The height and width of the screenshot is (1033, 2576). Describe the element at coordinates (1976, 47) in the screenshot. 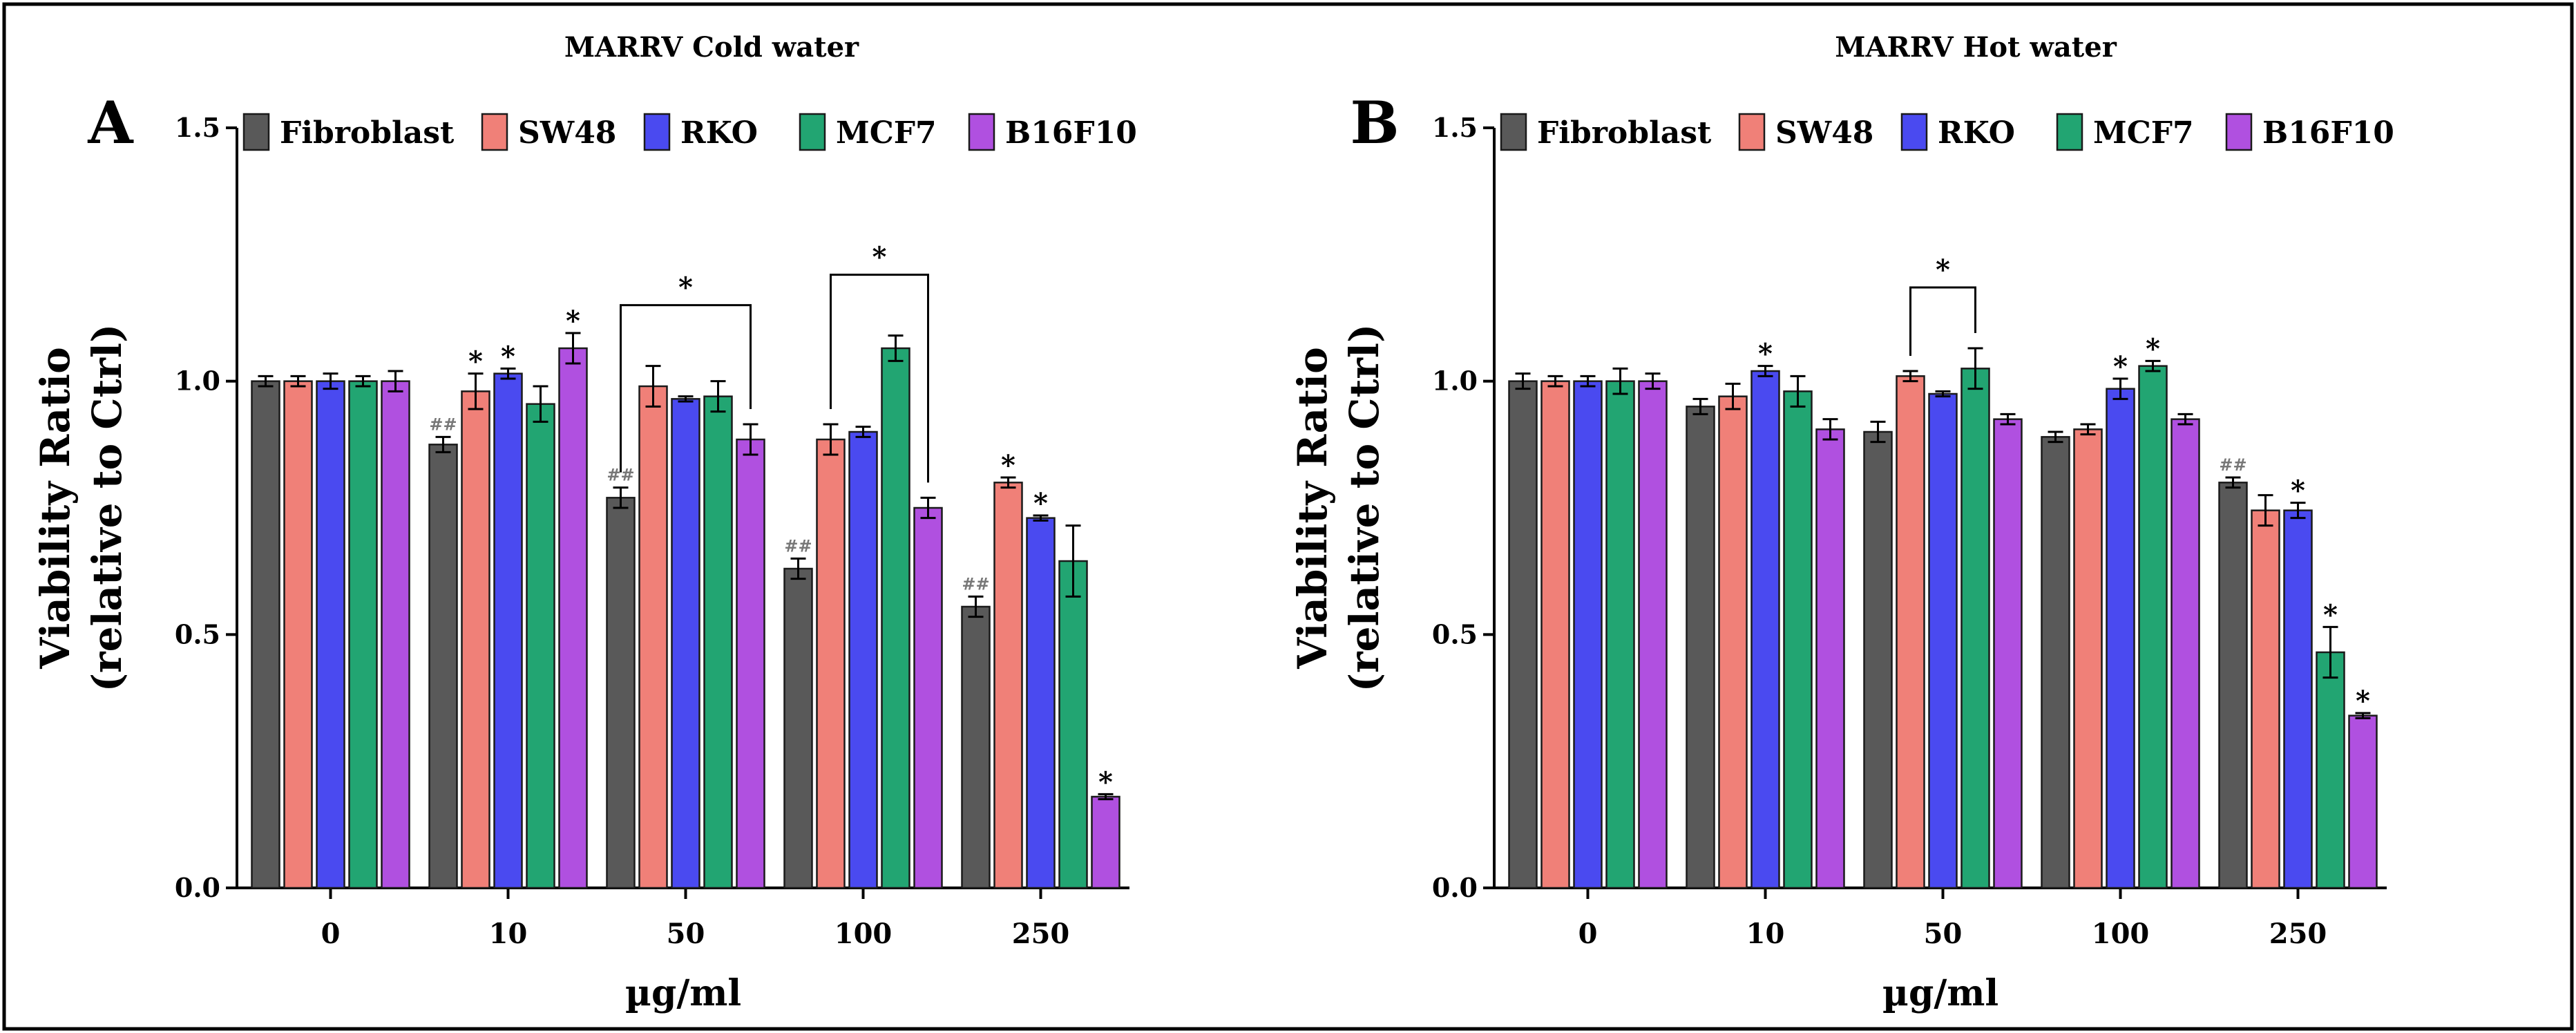

I see `chart-title: MARRV Hot water` at that location.